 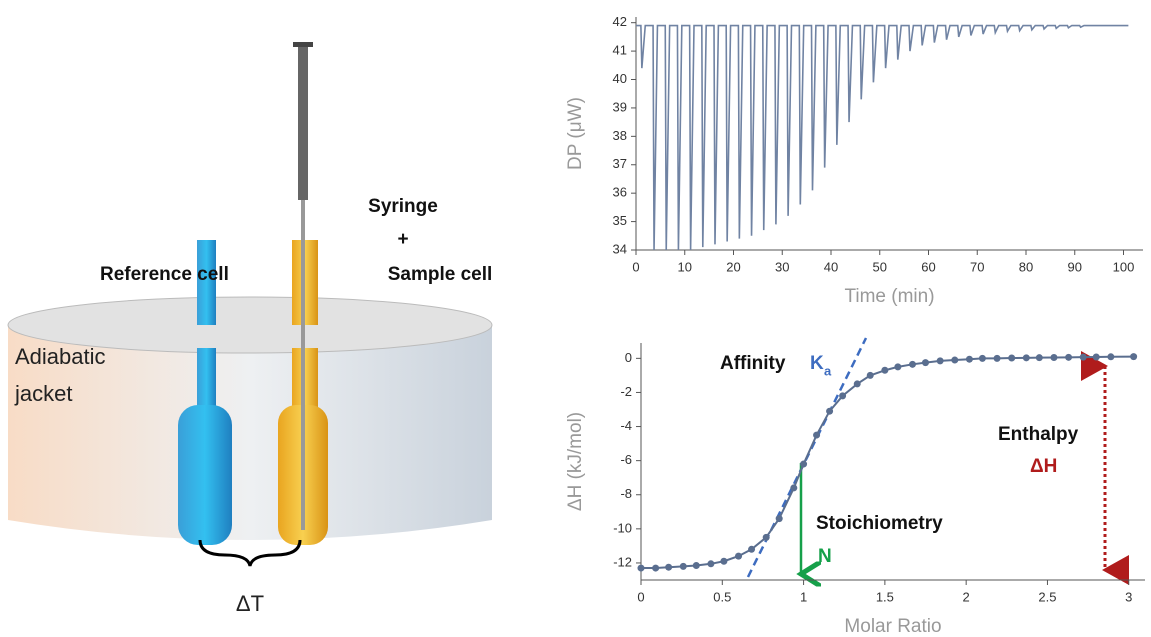 What do you see at coordinates (817, 363) in the screenshot?
I see `annotation: K` at bounding box center [817, 363].